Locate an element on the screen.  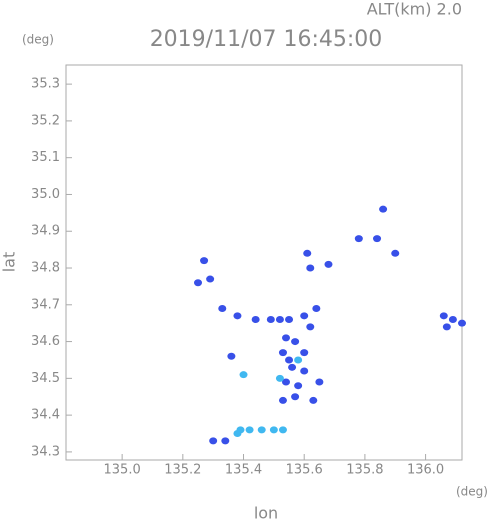
x-axis-label: lon is located at coordinates (266, 513).